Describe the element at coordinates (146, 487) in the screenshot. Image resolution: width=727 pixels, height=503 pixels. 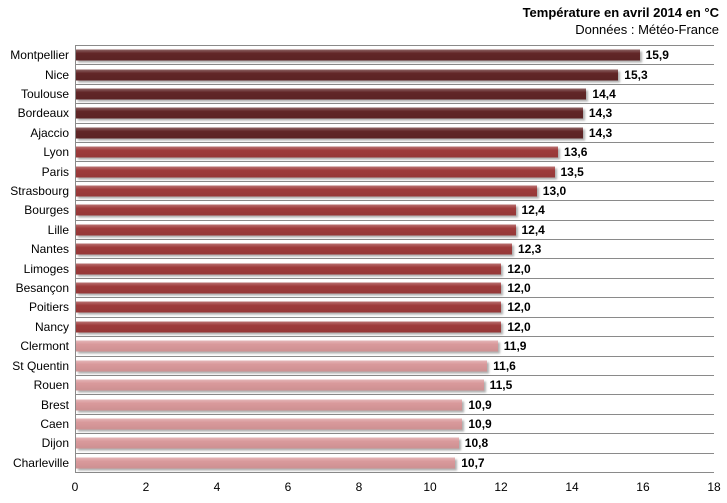
I see `x-tick-label: 2` at that location.